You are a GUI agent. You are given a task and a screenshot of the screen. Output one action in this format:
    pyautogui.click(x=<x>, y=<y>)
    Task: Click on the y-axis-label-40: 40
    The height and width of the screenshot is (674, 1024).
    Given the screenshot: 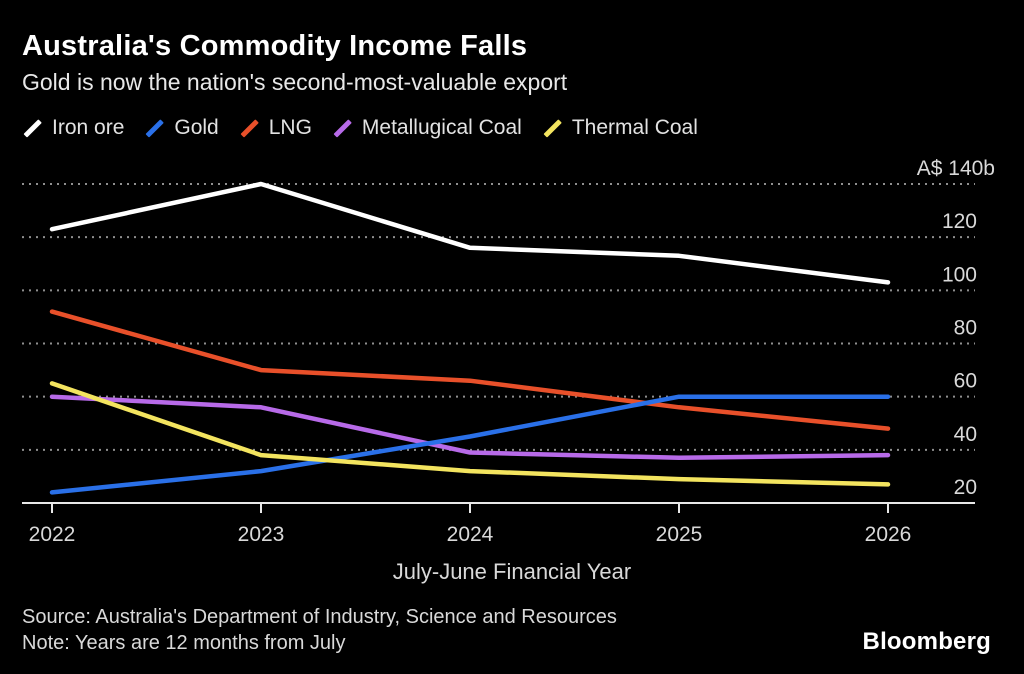 What is the action you would take?
    pyautogui.click(x=965, y=434)
    